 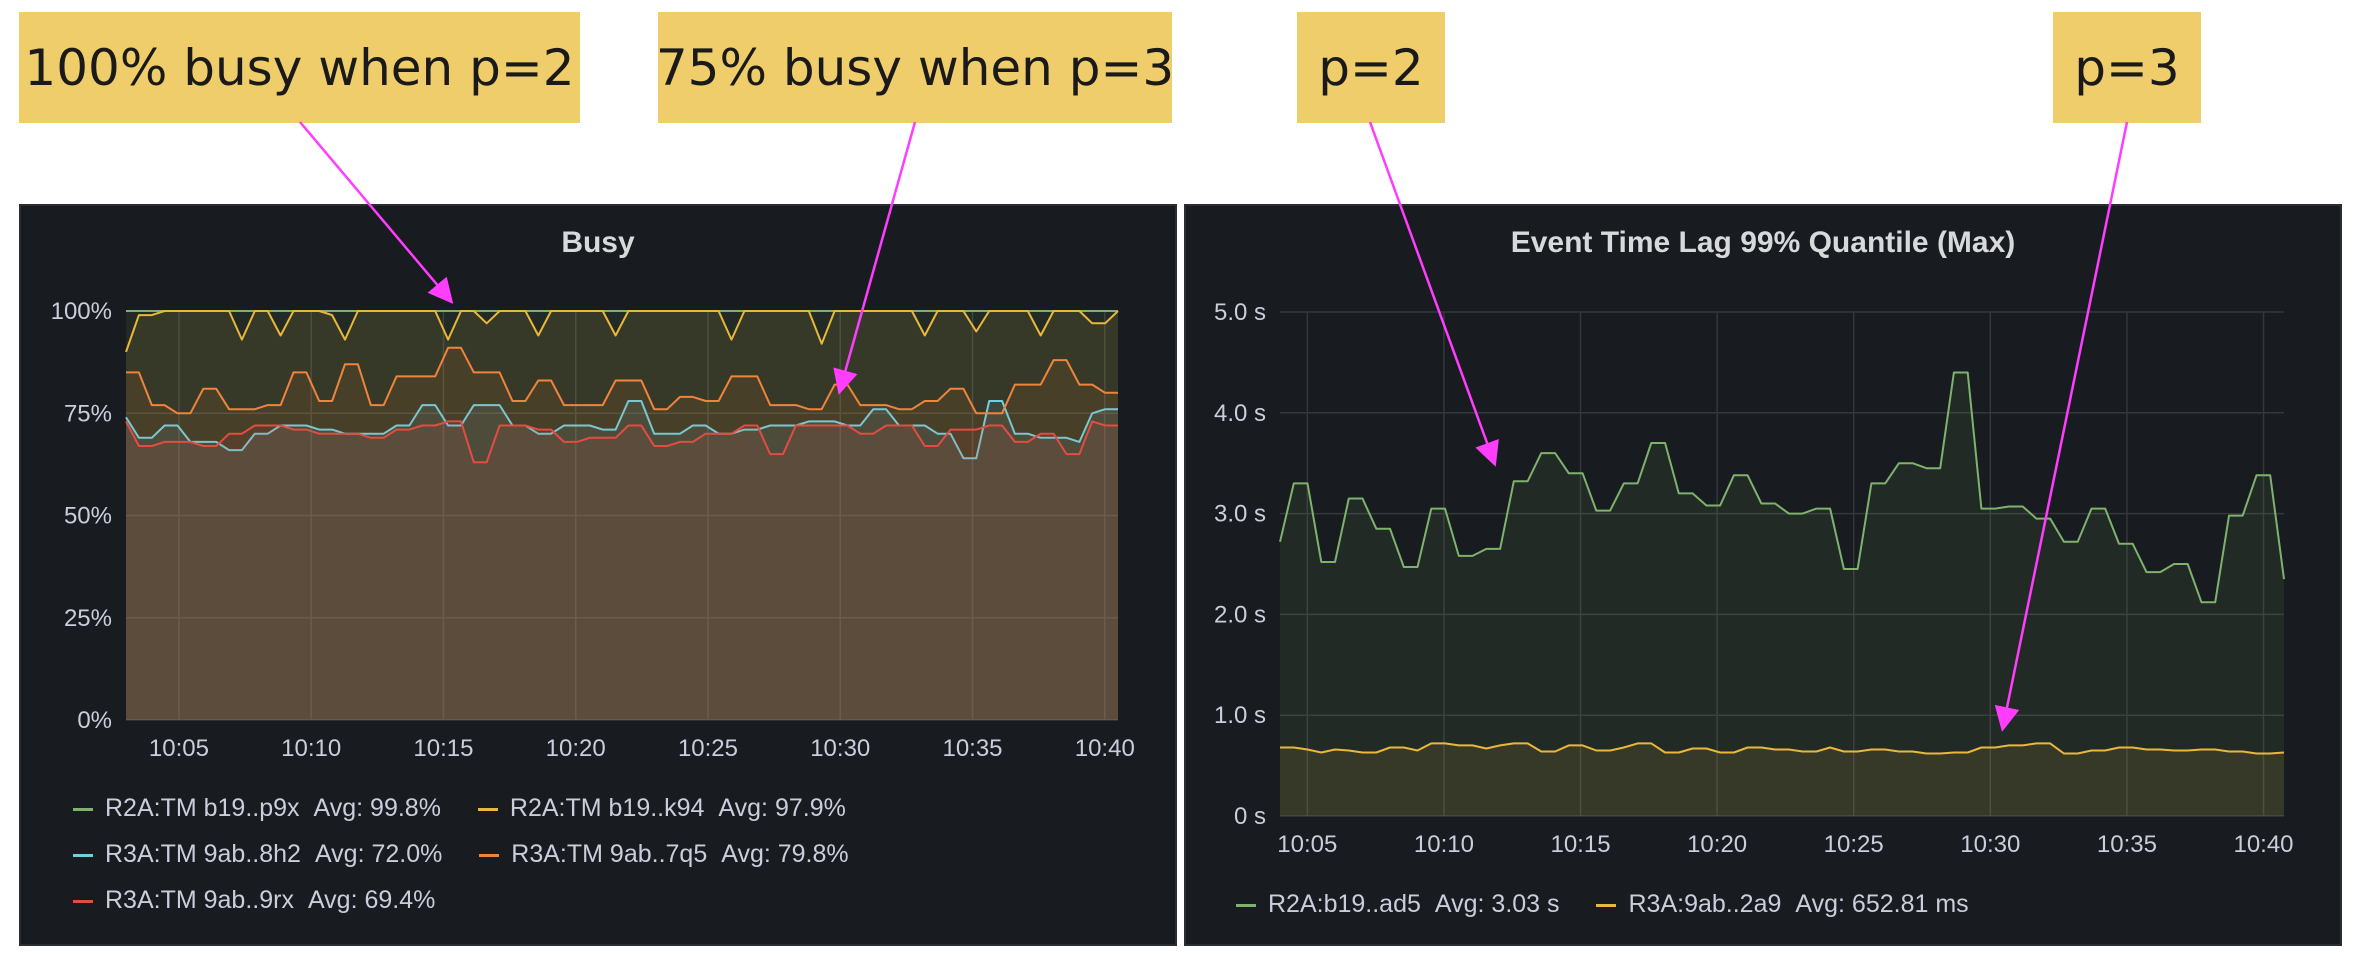 I want to click on y-tick-label: 100%, so click(x=81, y=311).